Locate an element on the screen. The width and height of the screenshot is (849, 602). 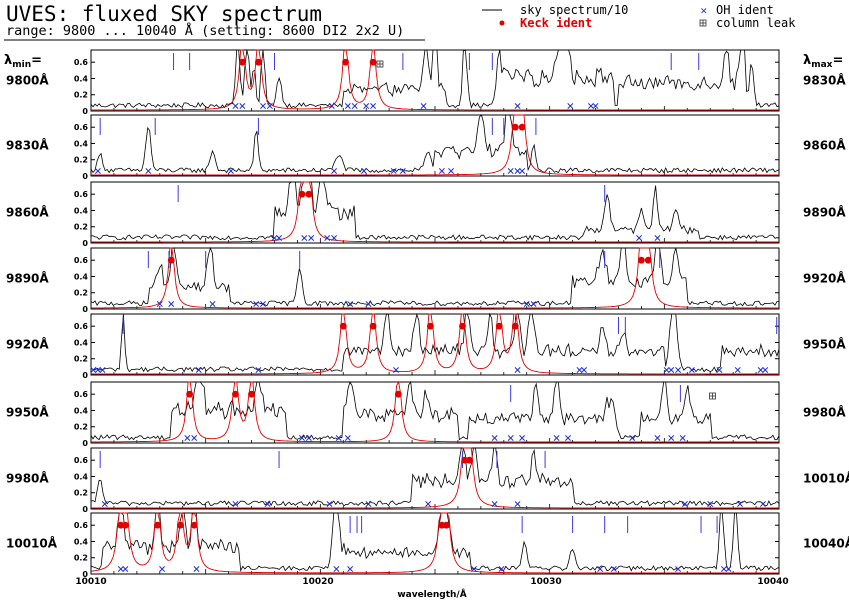
lambda-min-label: 9800Å is located at coordinates (27, 80).